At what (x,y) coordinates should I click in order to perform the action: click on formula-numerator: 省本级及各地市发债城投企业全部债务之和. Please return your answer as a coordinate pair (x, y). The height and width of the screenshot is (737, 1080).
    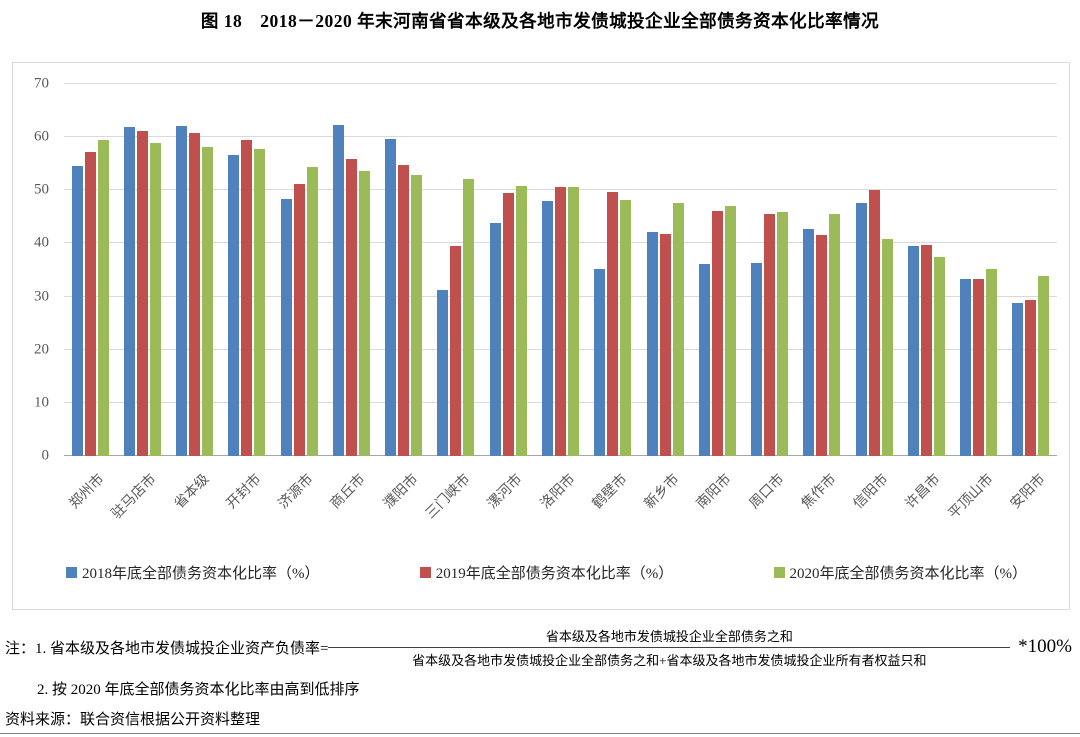
    Looking at the image, I should click on (669, 636).